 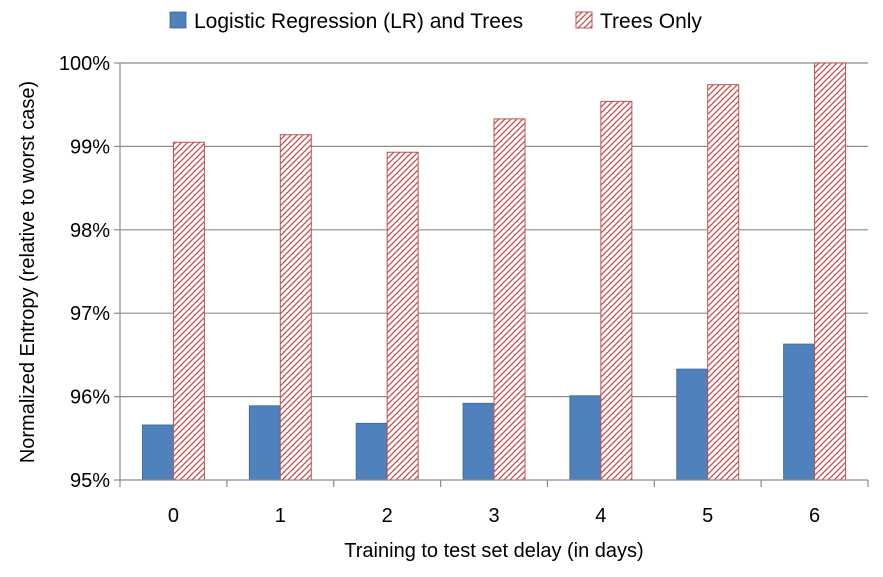 I want to click on x-tick-label: 0, so click(x=173, y=516).